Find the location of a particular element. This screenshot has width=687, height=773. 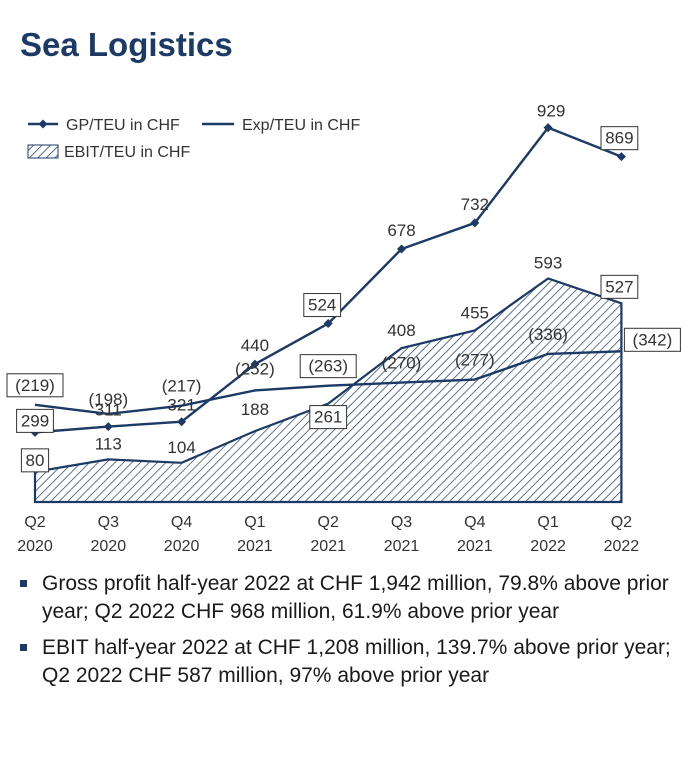

x-tick-label: Q2 2021 is located at coordinates (328, 534).